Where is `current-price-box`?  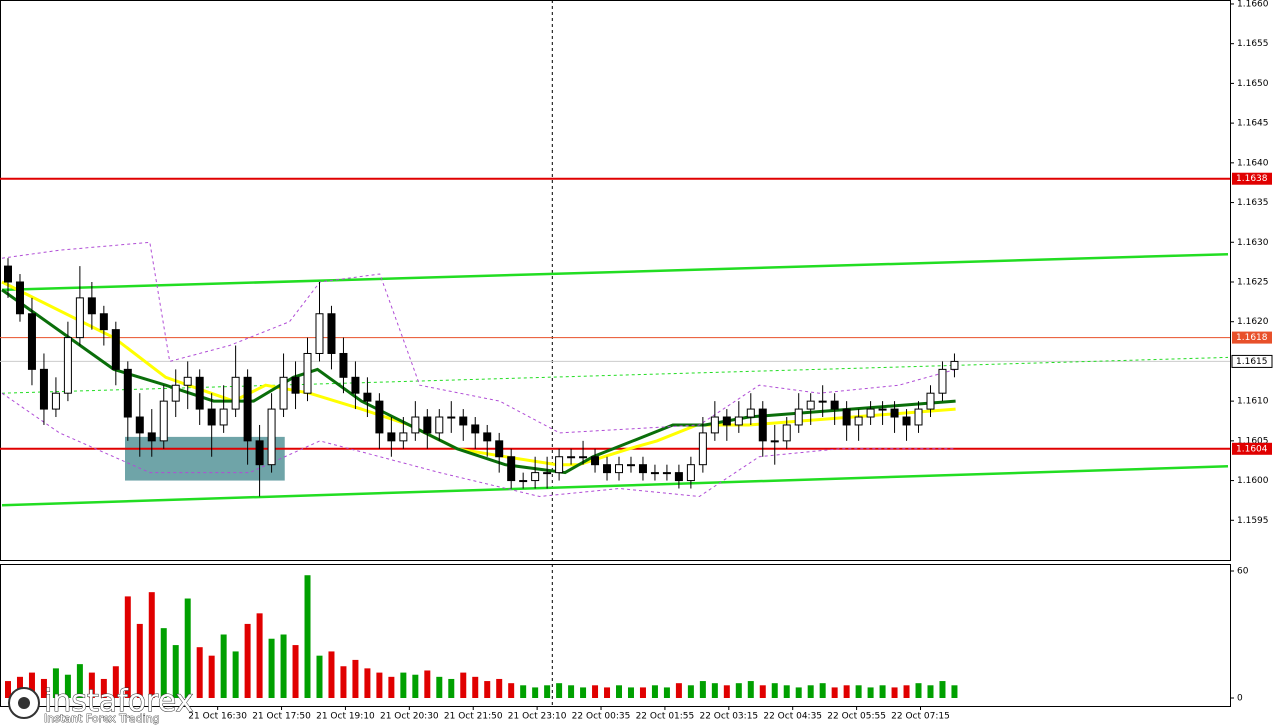
current-price-box is located at coordinates (1252, 361).